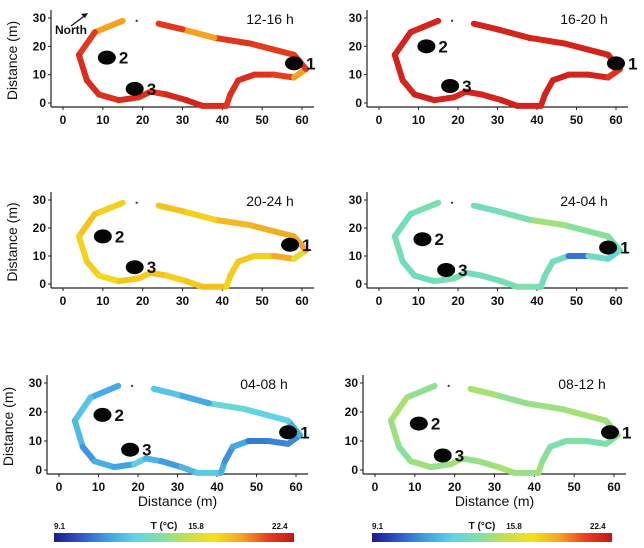  What do you see at coordinates (415, 487) in the screenshot?
I see `x-tick-label: 10` at bounding box center [415, 487].